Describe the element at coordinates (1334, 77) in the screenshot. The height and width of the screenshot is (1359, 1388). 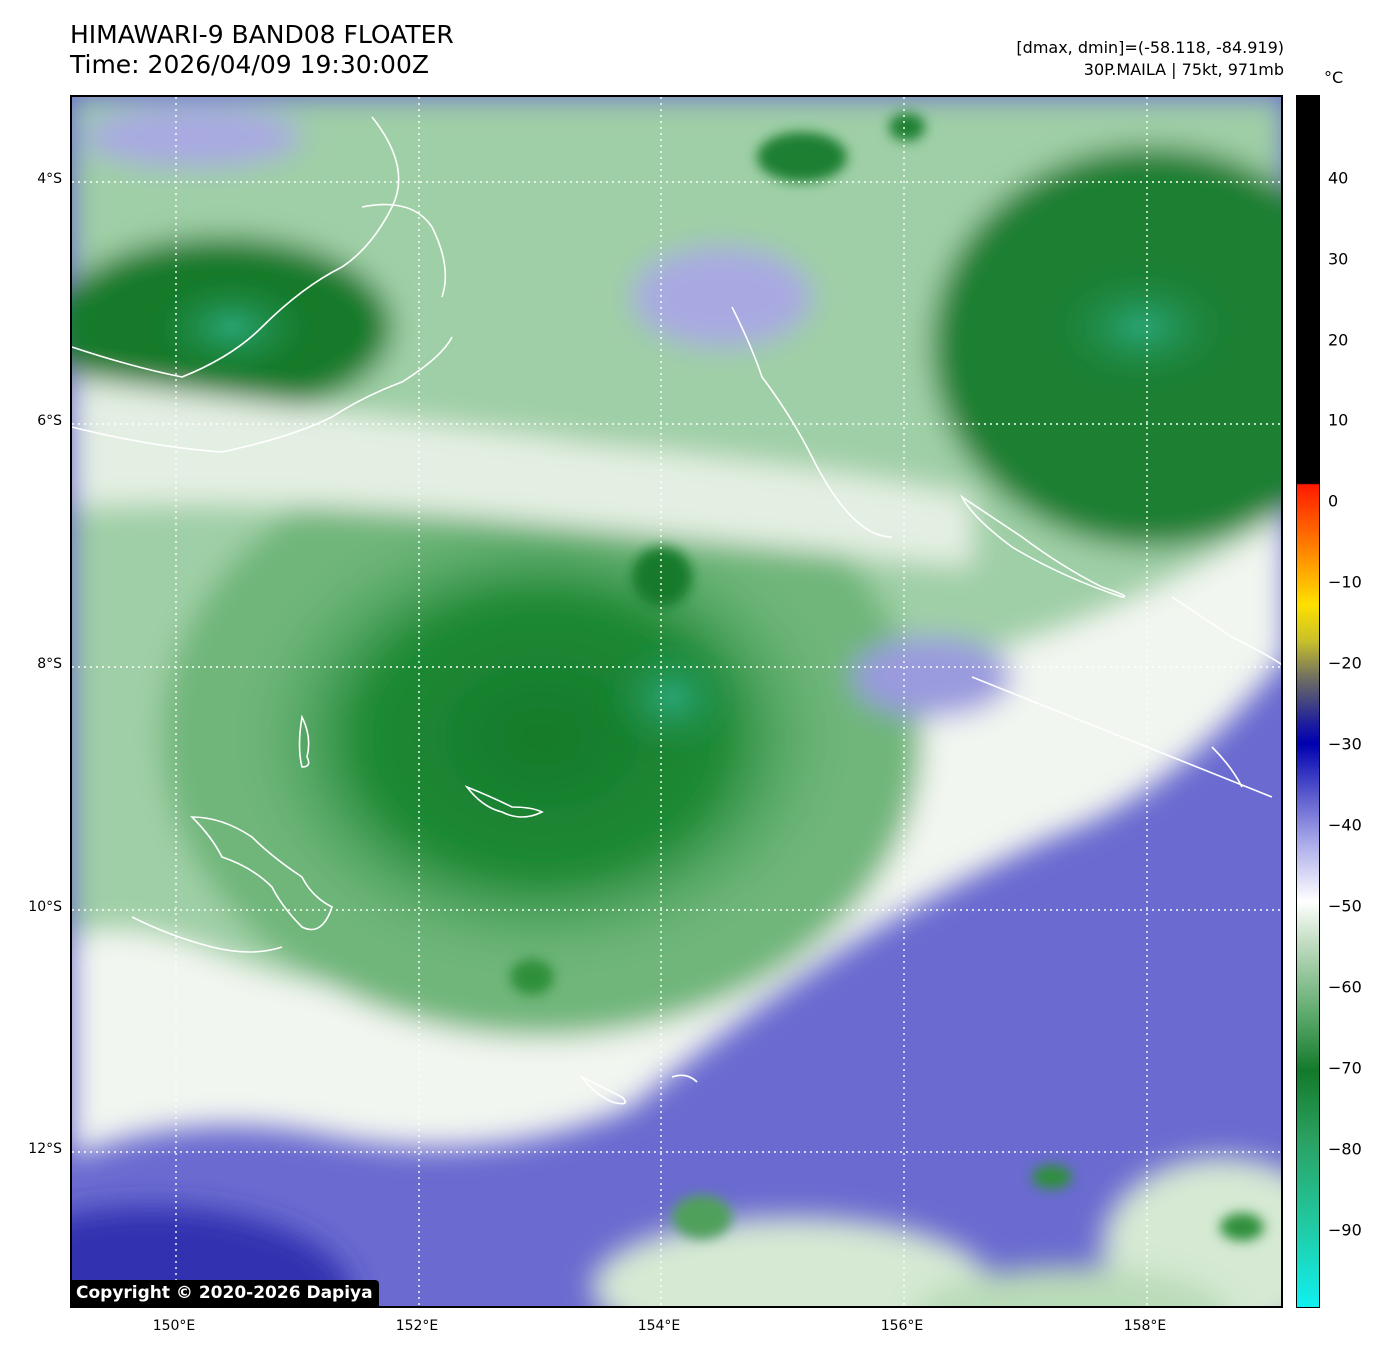
I see `colorbar-unit: °C` at that location.